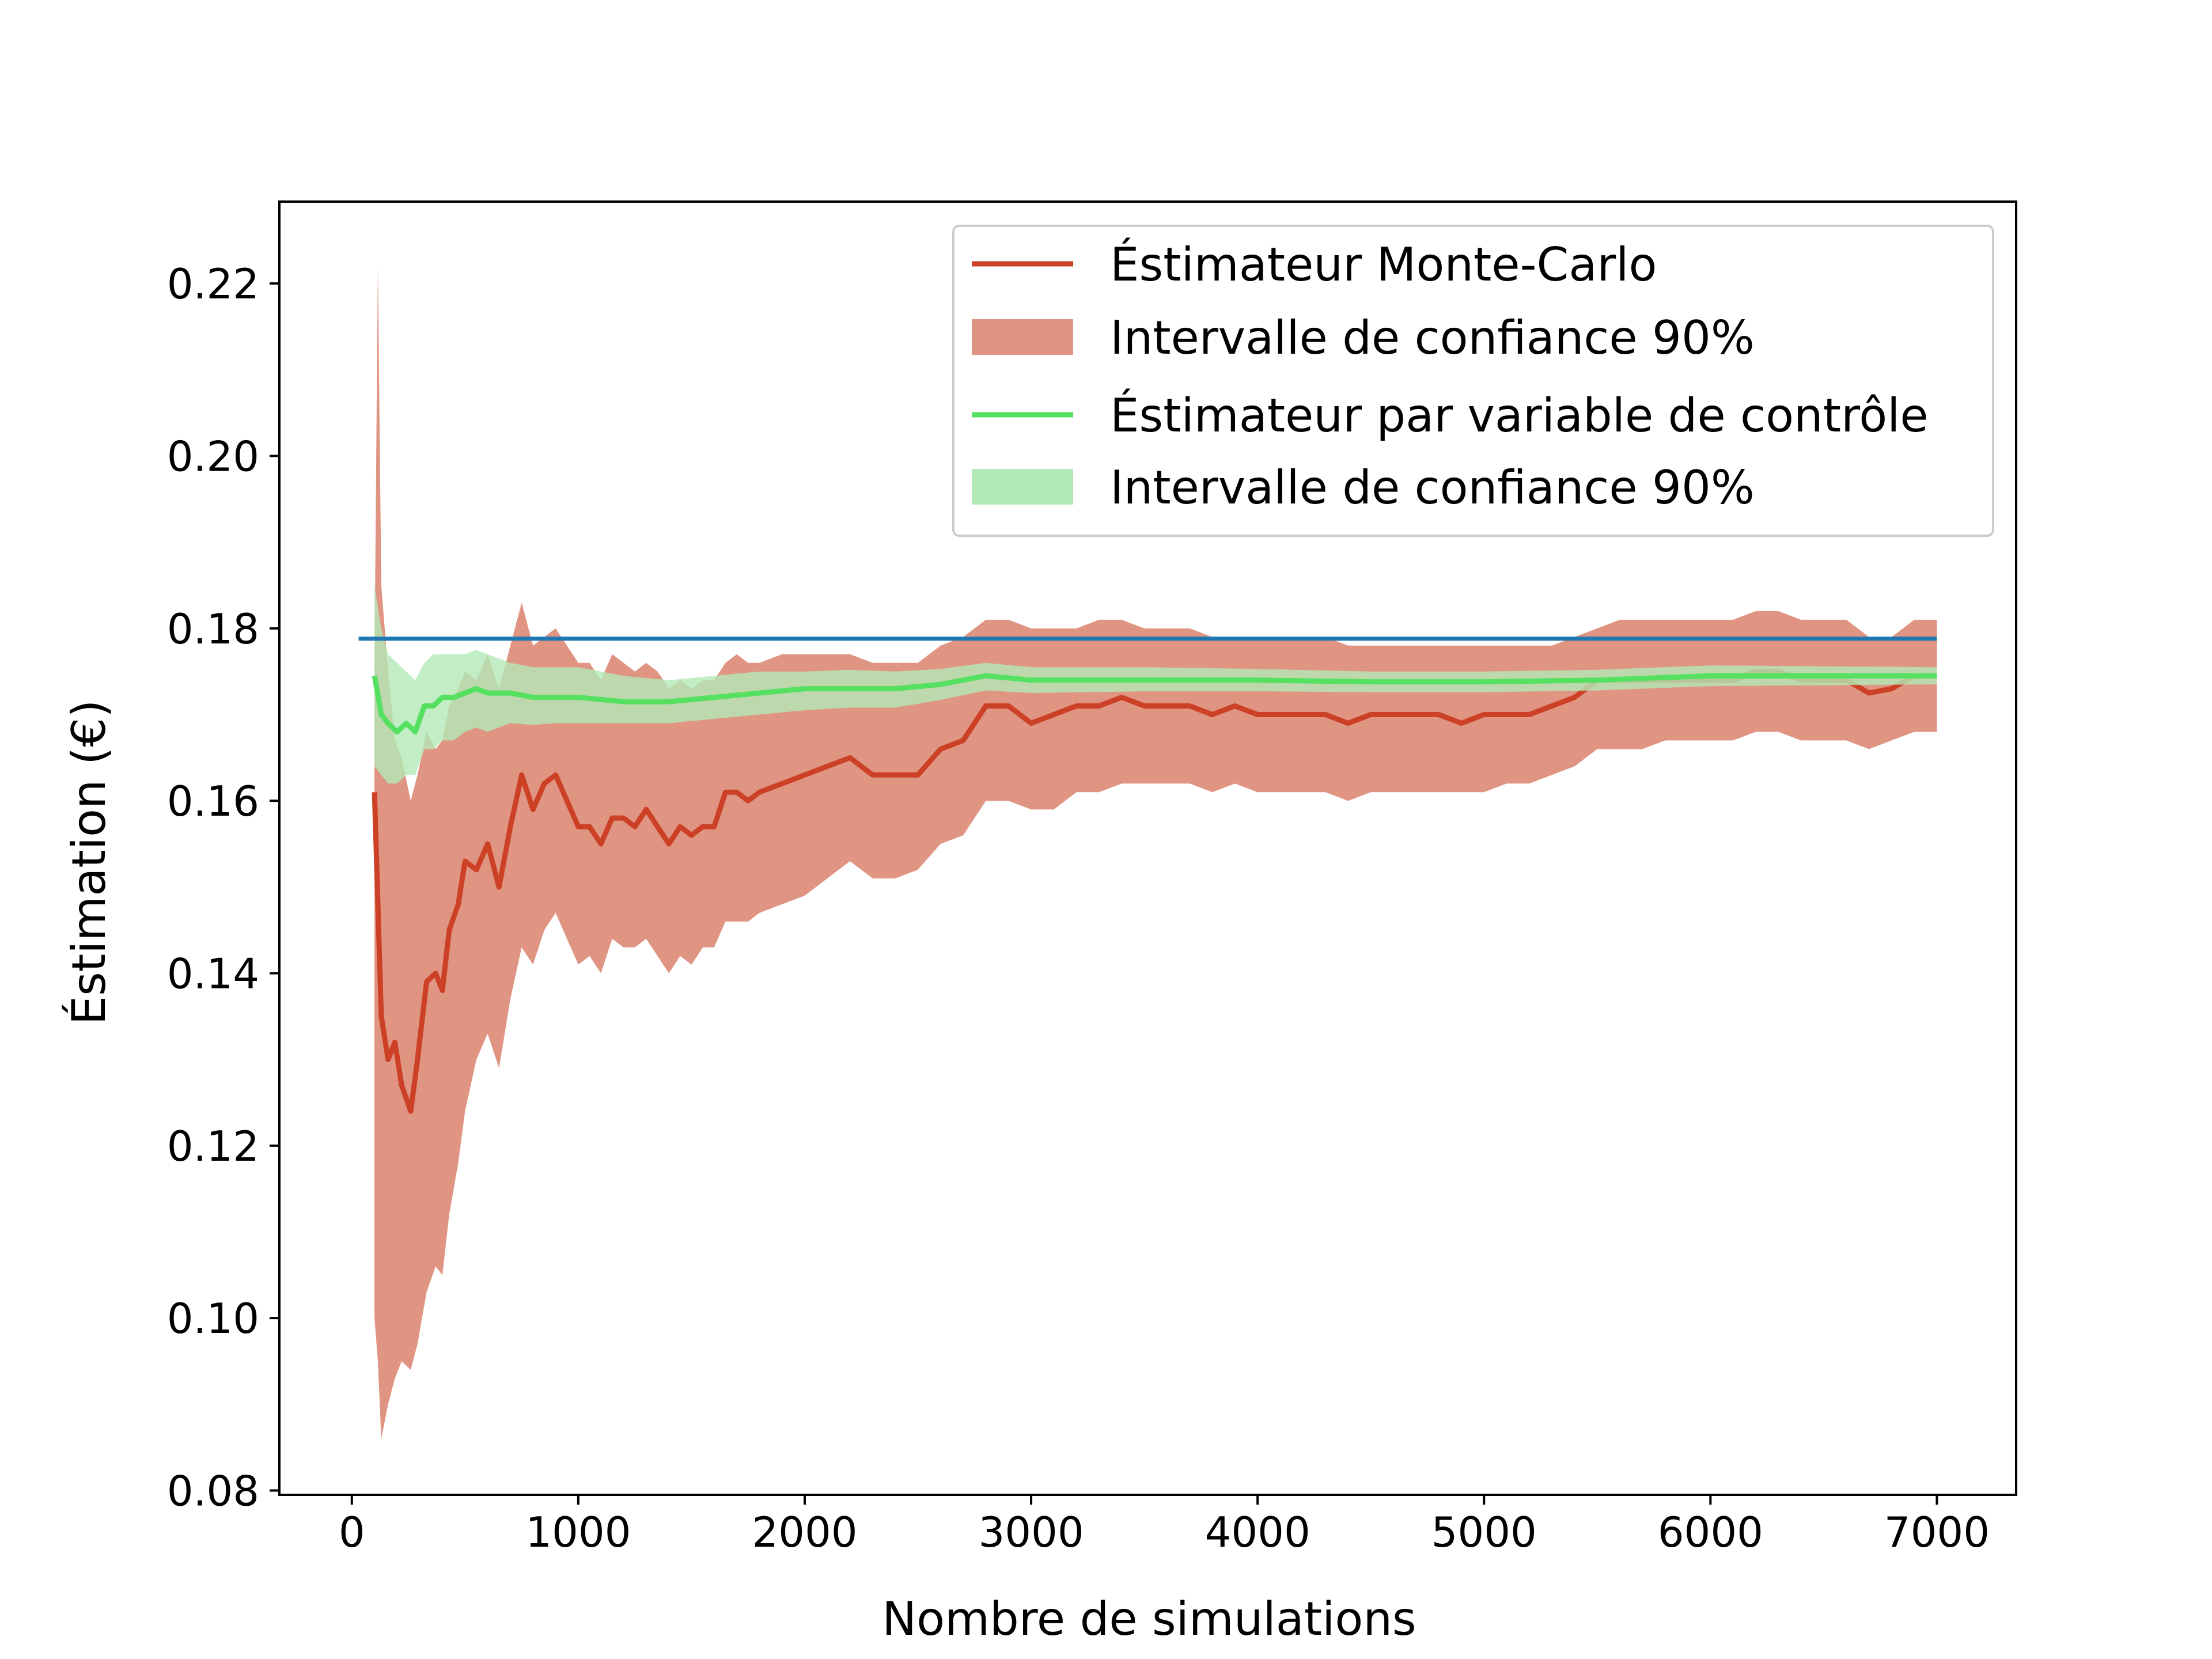 This screenshot has width=2212, height=1659. Describe the element at coordinates (213, 629) in the screenshot. I see `y-tick-label: 0.18` at that location.